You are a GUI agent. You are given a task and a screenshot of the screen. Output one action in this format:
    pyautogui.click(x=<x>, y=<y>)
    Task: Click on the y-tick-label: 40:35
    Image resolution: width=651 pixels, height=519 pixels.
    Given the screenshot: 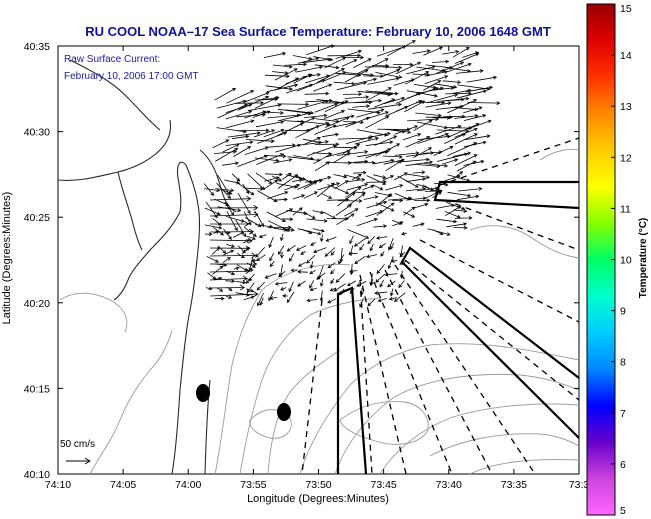 What is the action you would take?
    pyautogui.click(x=37, y=47)
    